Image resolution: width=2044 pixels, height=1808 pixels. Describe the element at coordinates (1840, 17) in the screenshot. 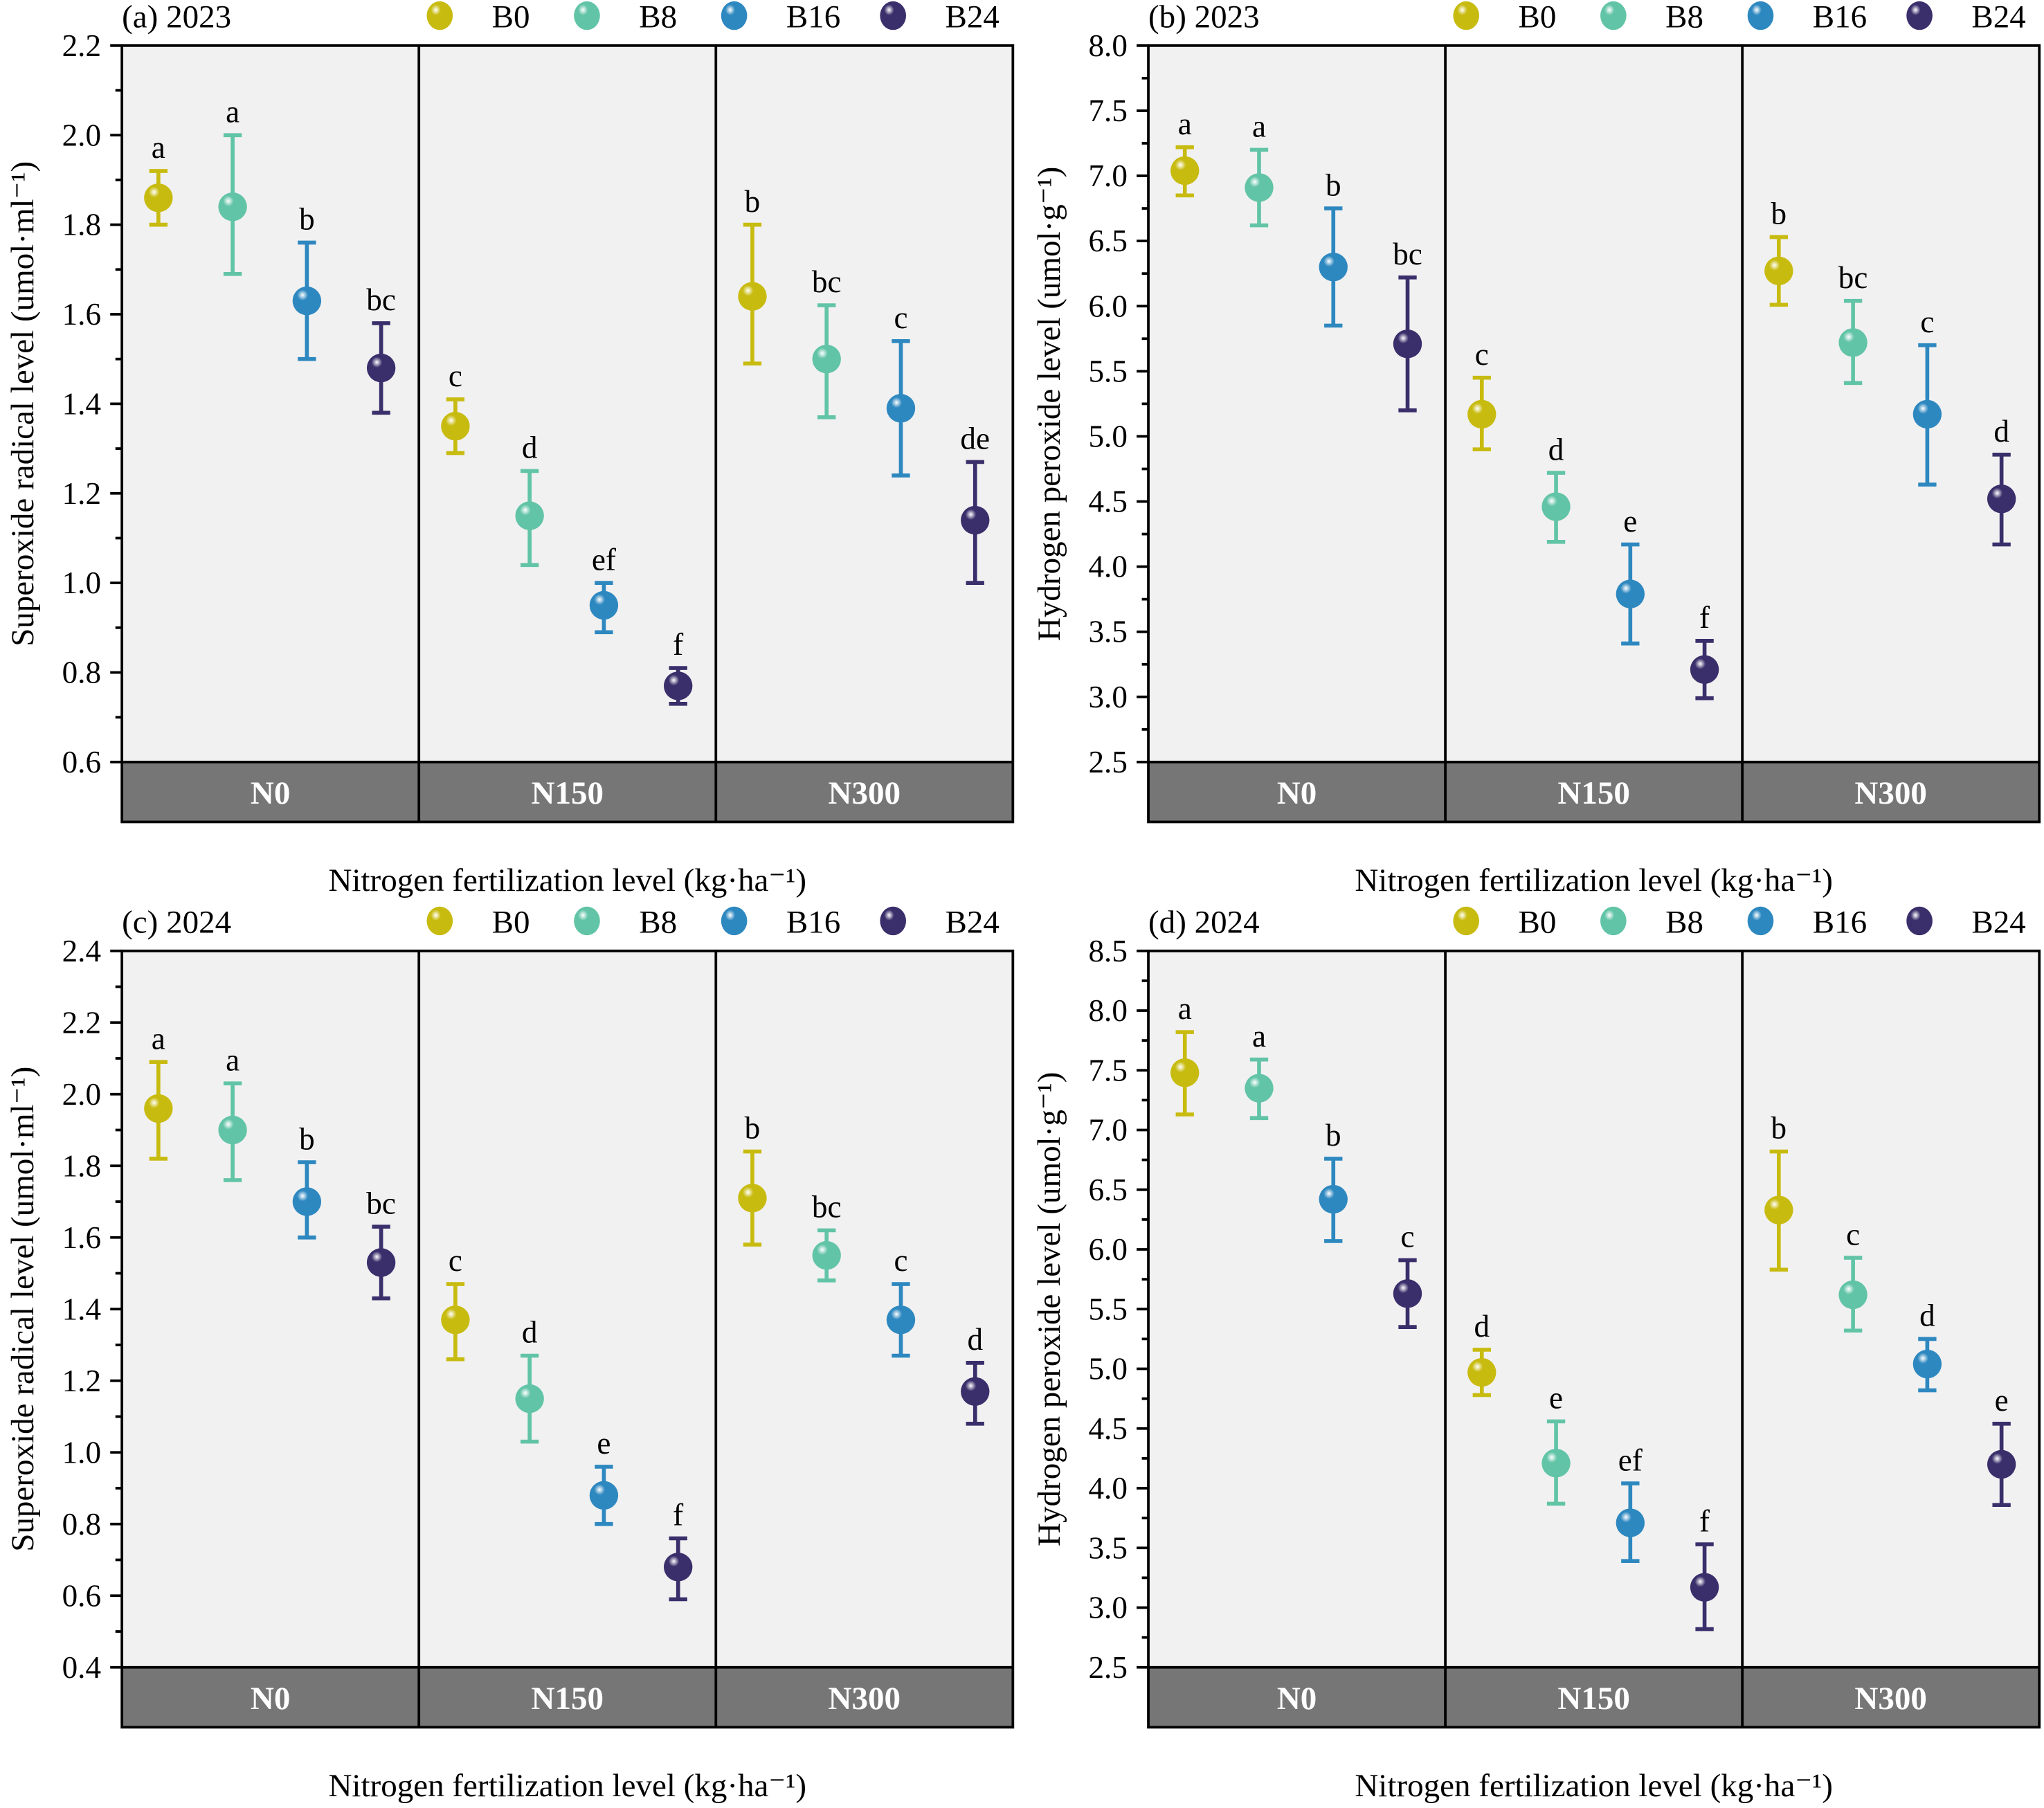

I see `legend-label: B16` at that location.